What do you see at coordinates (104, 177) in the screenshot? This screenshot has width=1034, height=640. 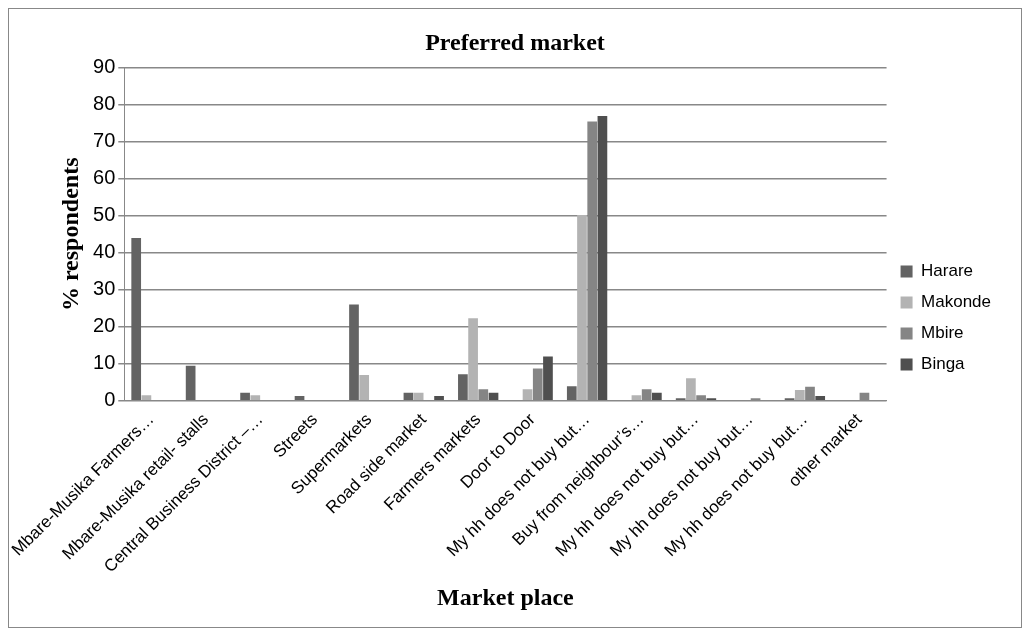 I see `y-tick-label: 60` at bounding box center [104, 177].